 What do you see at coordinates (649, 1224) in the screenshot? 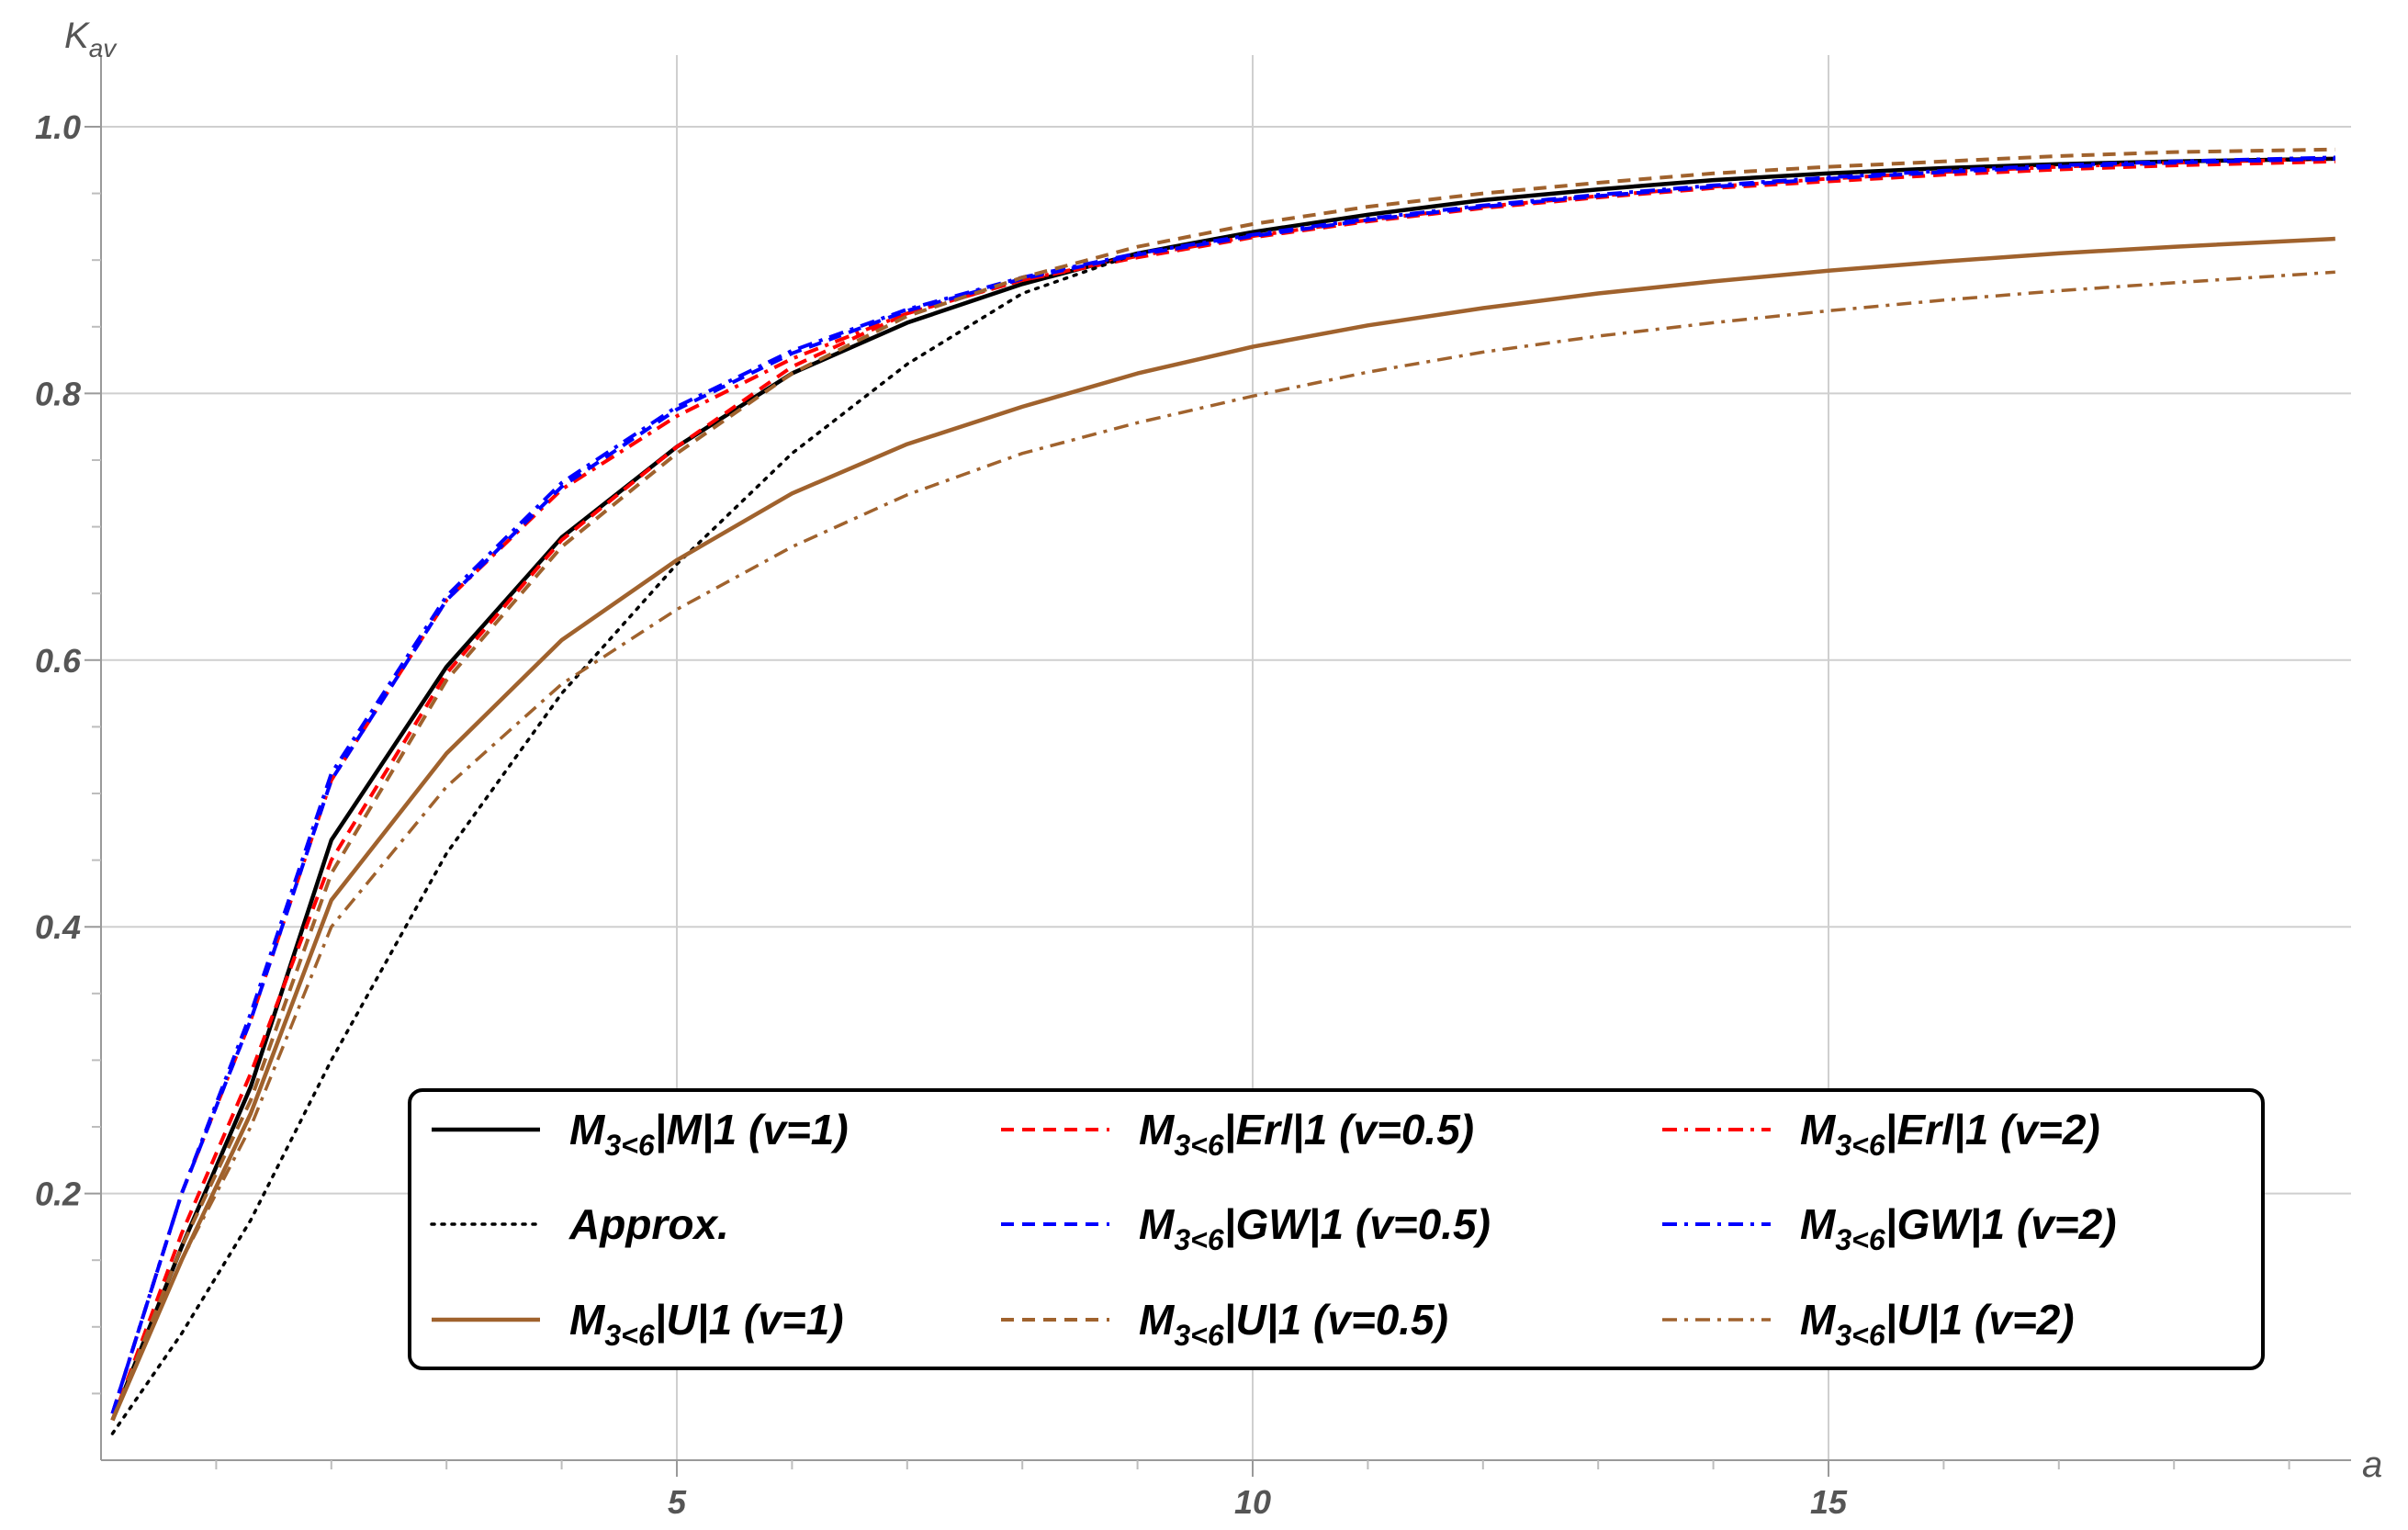
I see `legend-label: Approx.` at bounding box center [649, 1224].